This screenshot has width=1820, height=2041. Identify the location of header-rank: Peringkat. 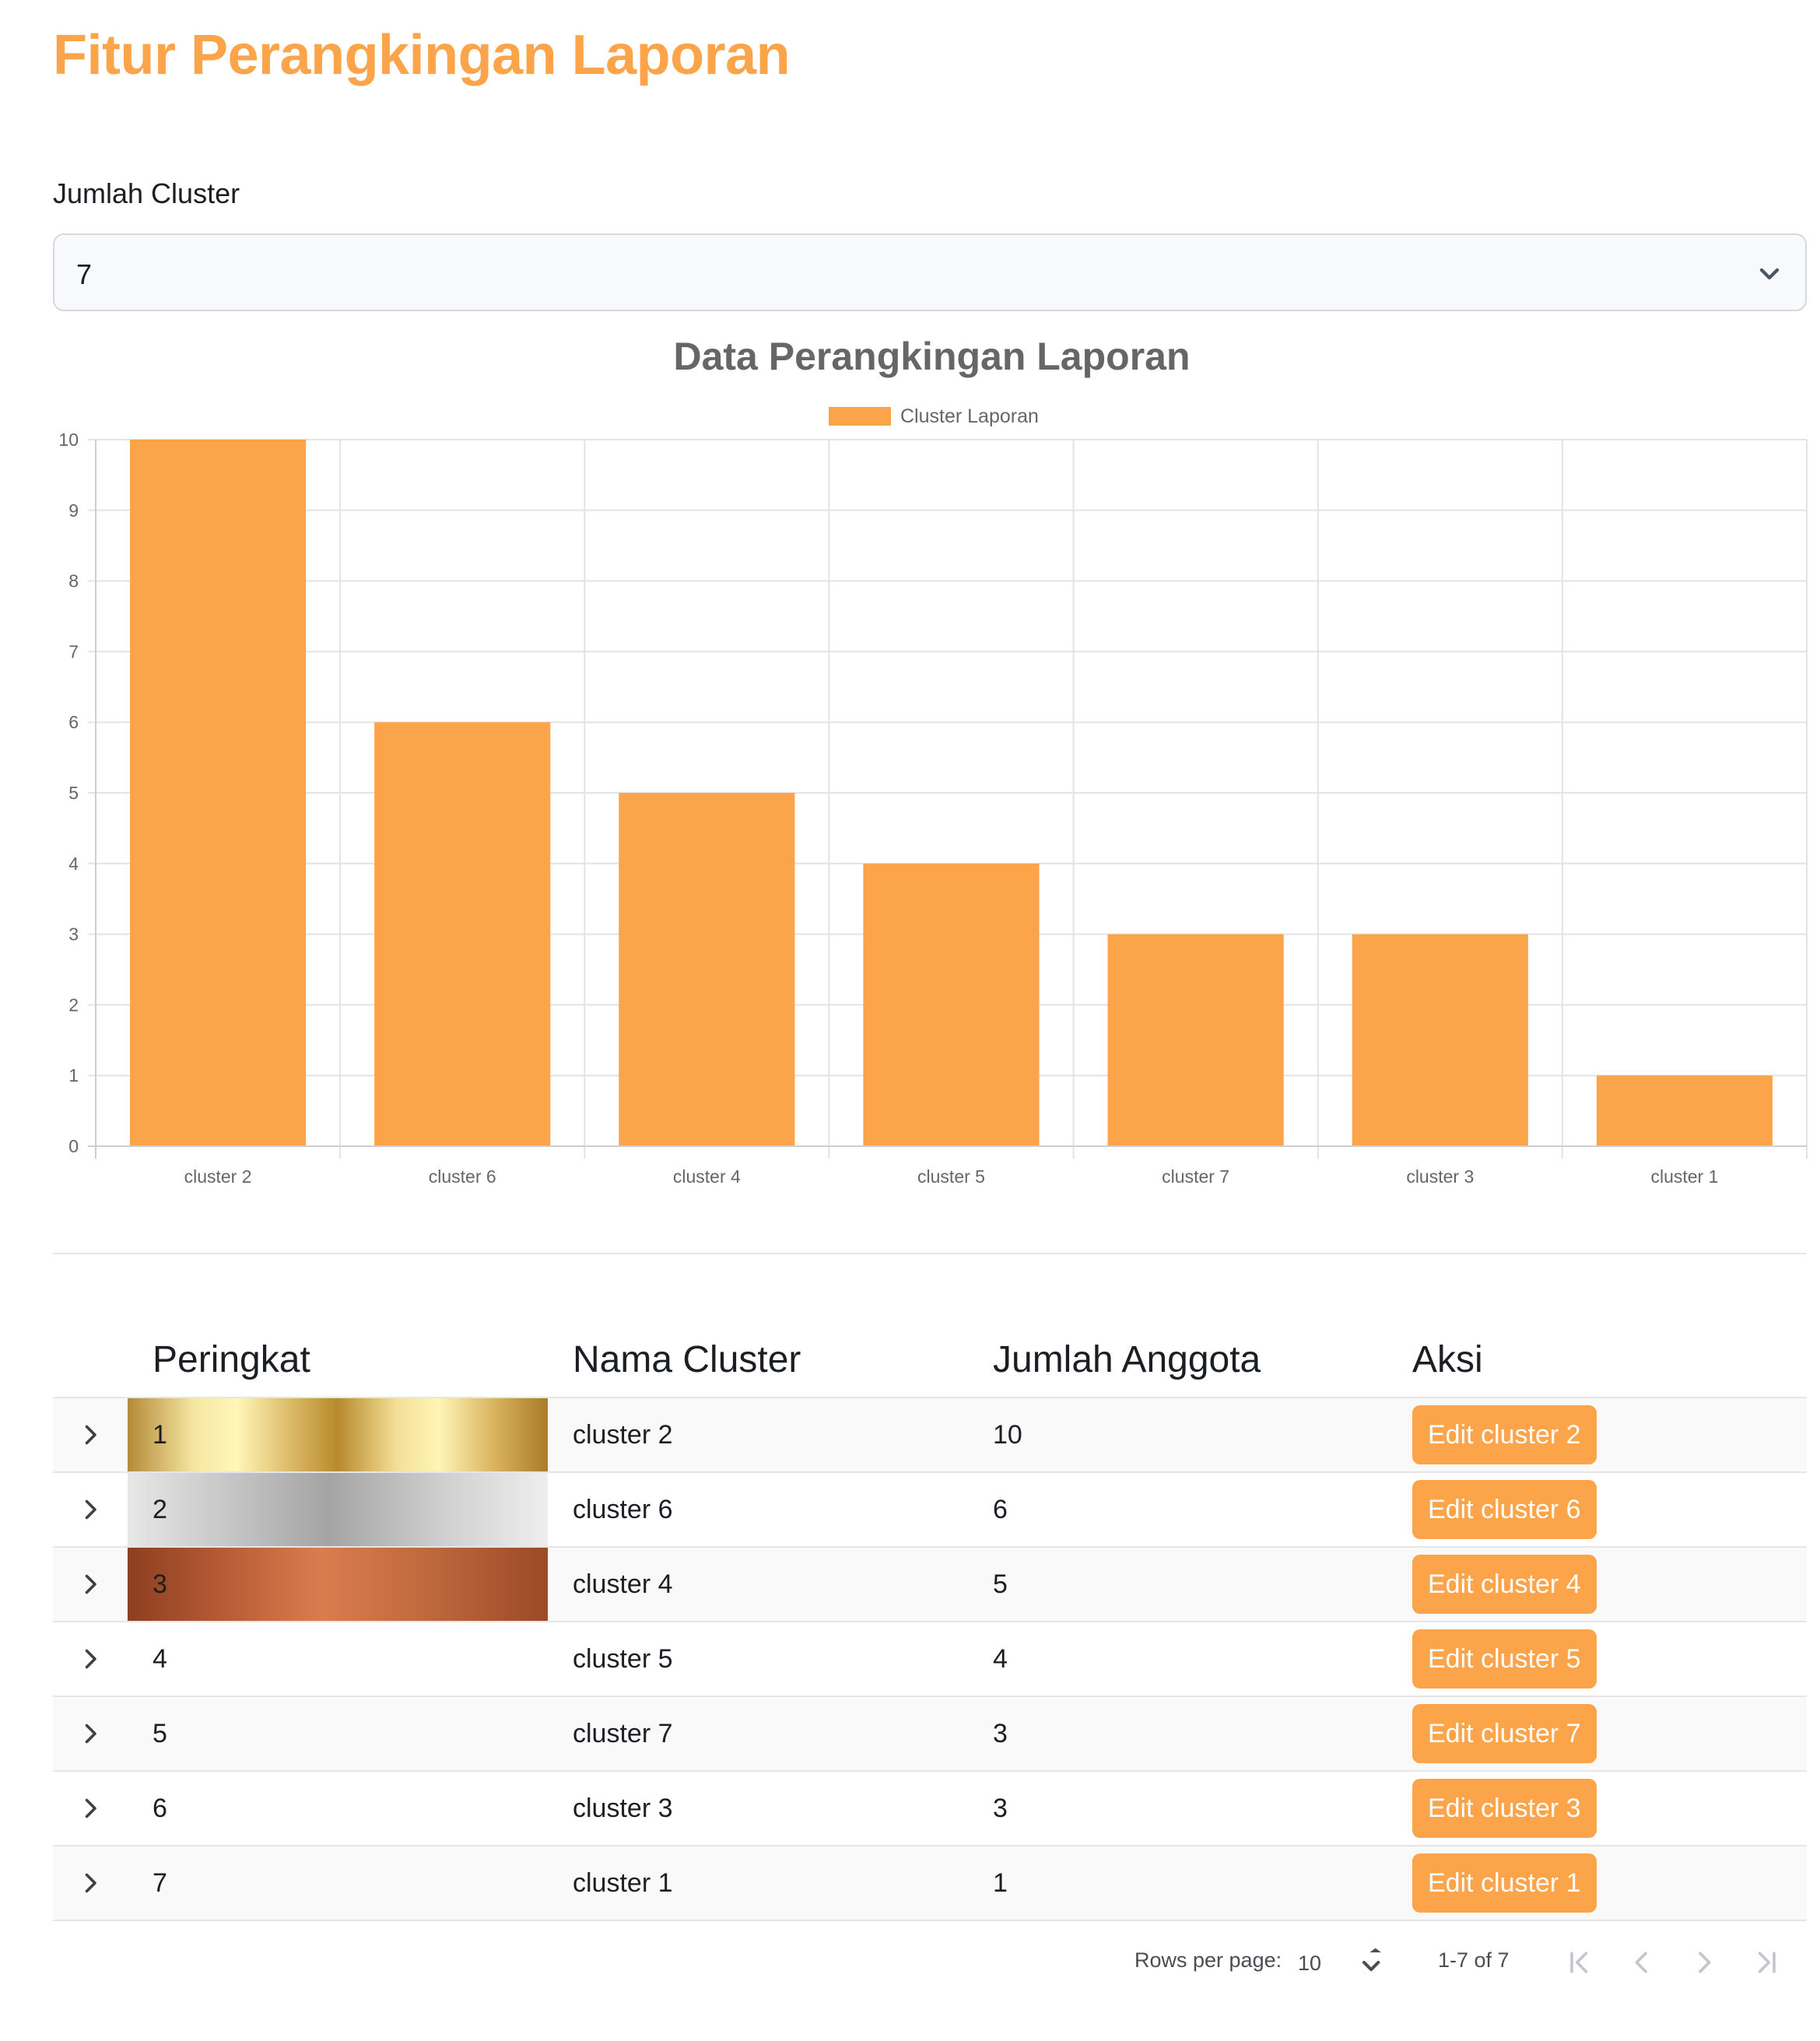
(232, 1359).